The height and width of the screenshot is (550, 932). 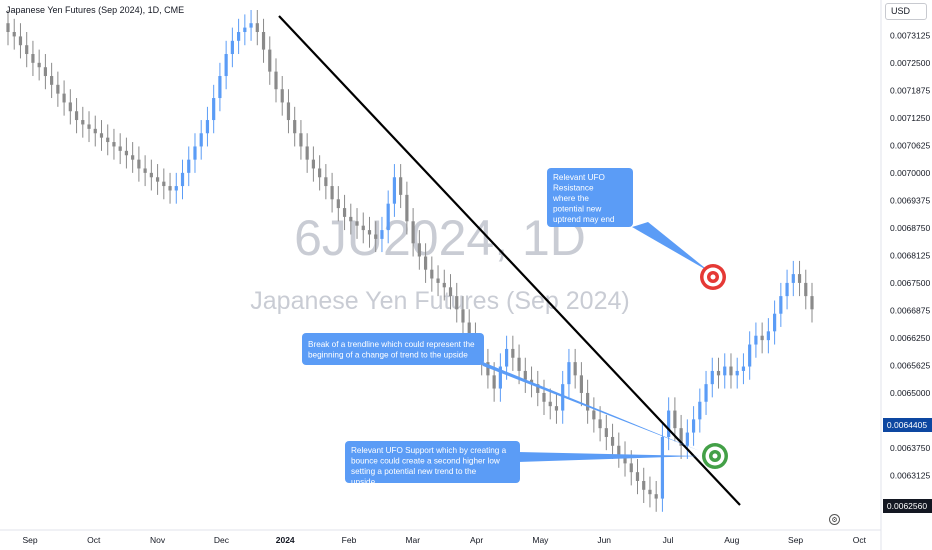 I want to click on currency-selector: USD, so click(x=906, y=11).